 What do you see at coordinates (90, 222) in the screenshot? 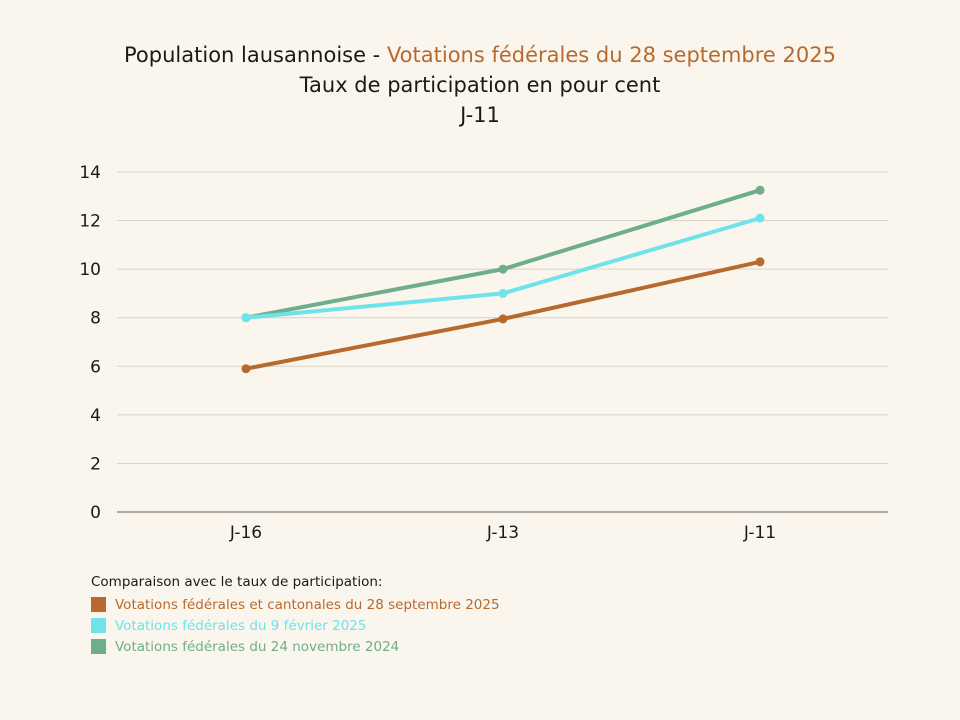
I see `y-tick-label: 12` at bounding box center [90, 222].